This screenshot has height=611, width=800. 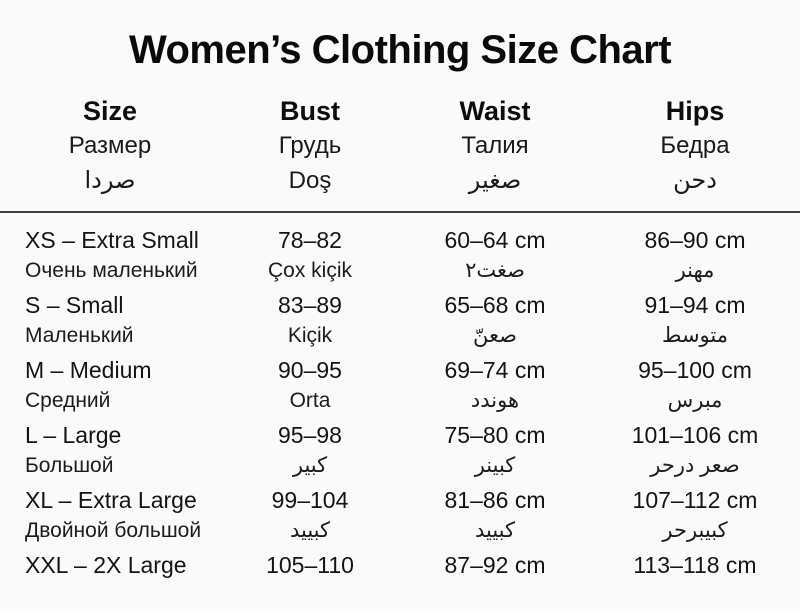 What do you see at coordinates (309, 270) in the screenshot?
I see `bust-translation: Çox kiçik` at bounding box center [309, 270].